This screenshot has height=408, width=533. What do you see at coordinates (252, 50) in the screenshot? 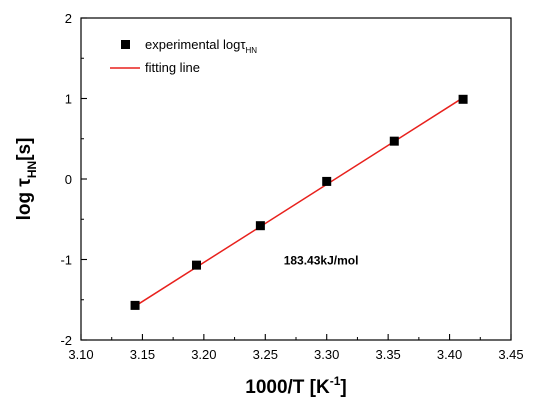
I see `legend-label-subscript: HN` at bounding box center [252, 50].